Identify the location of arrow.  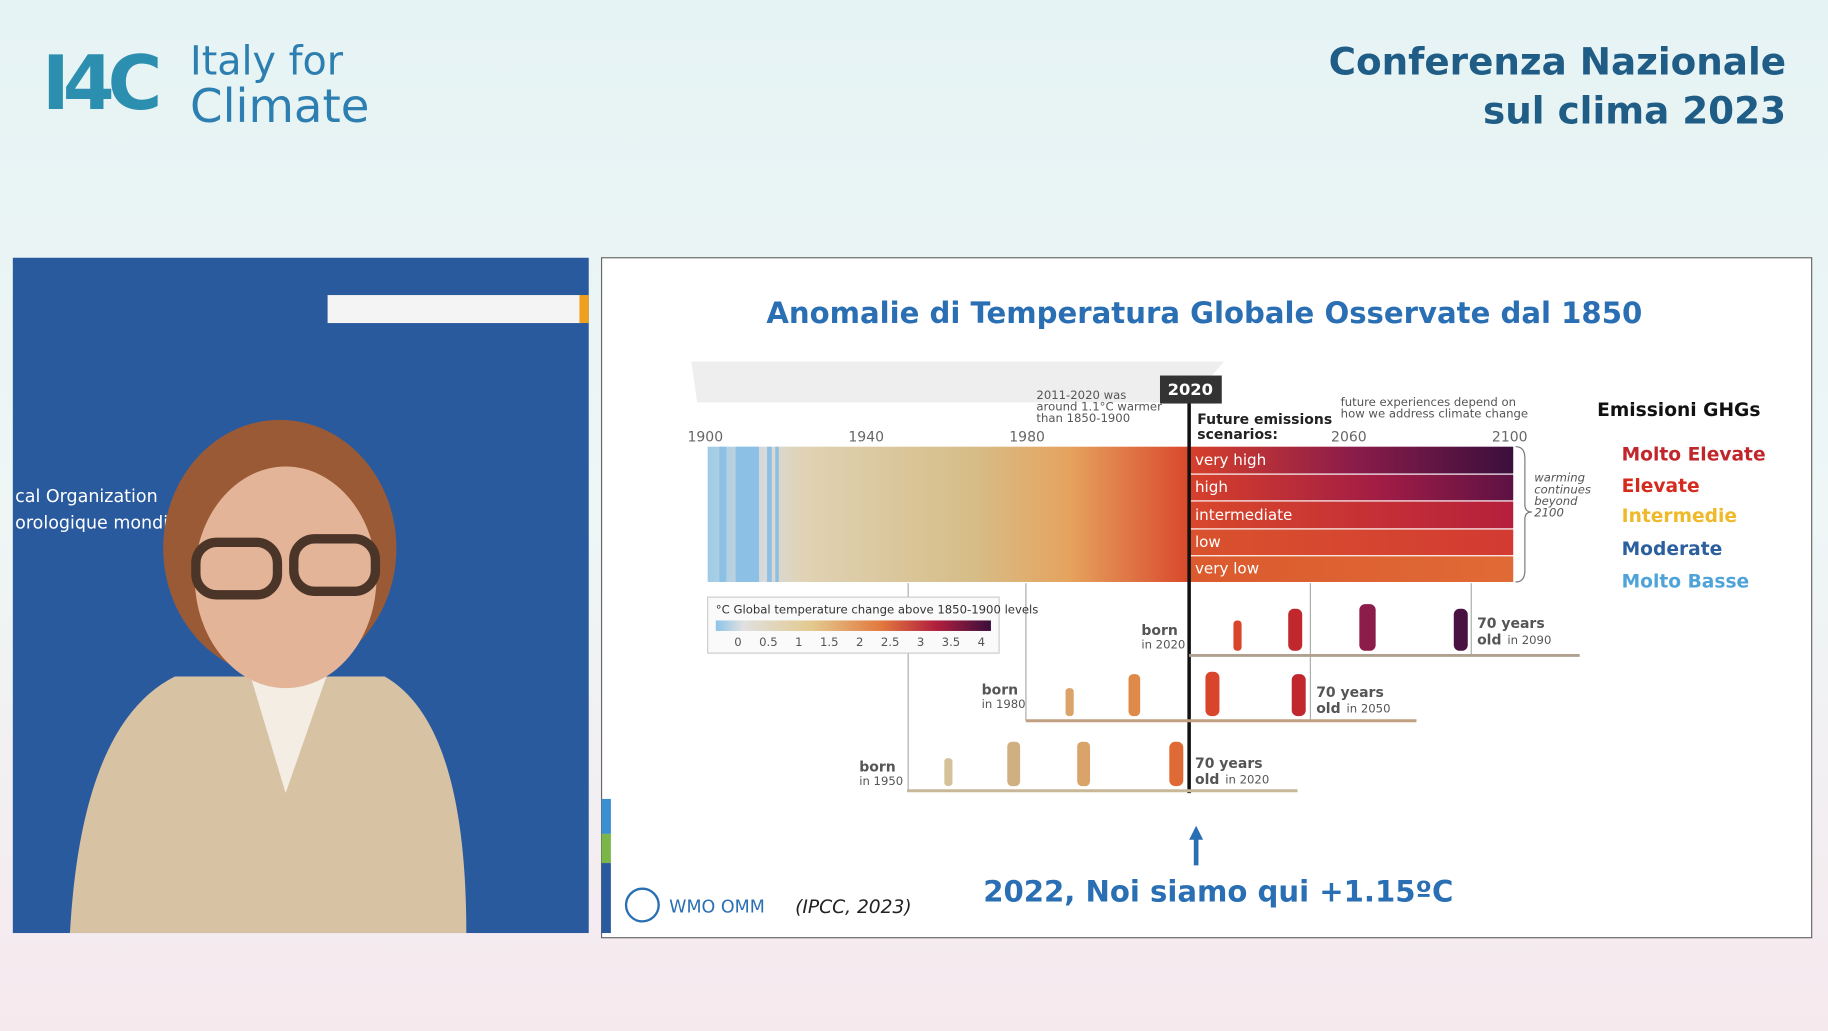
(1196, 845).